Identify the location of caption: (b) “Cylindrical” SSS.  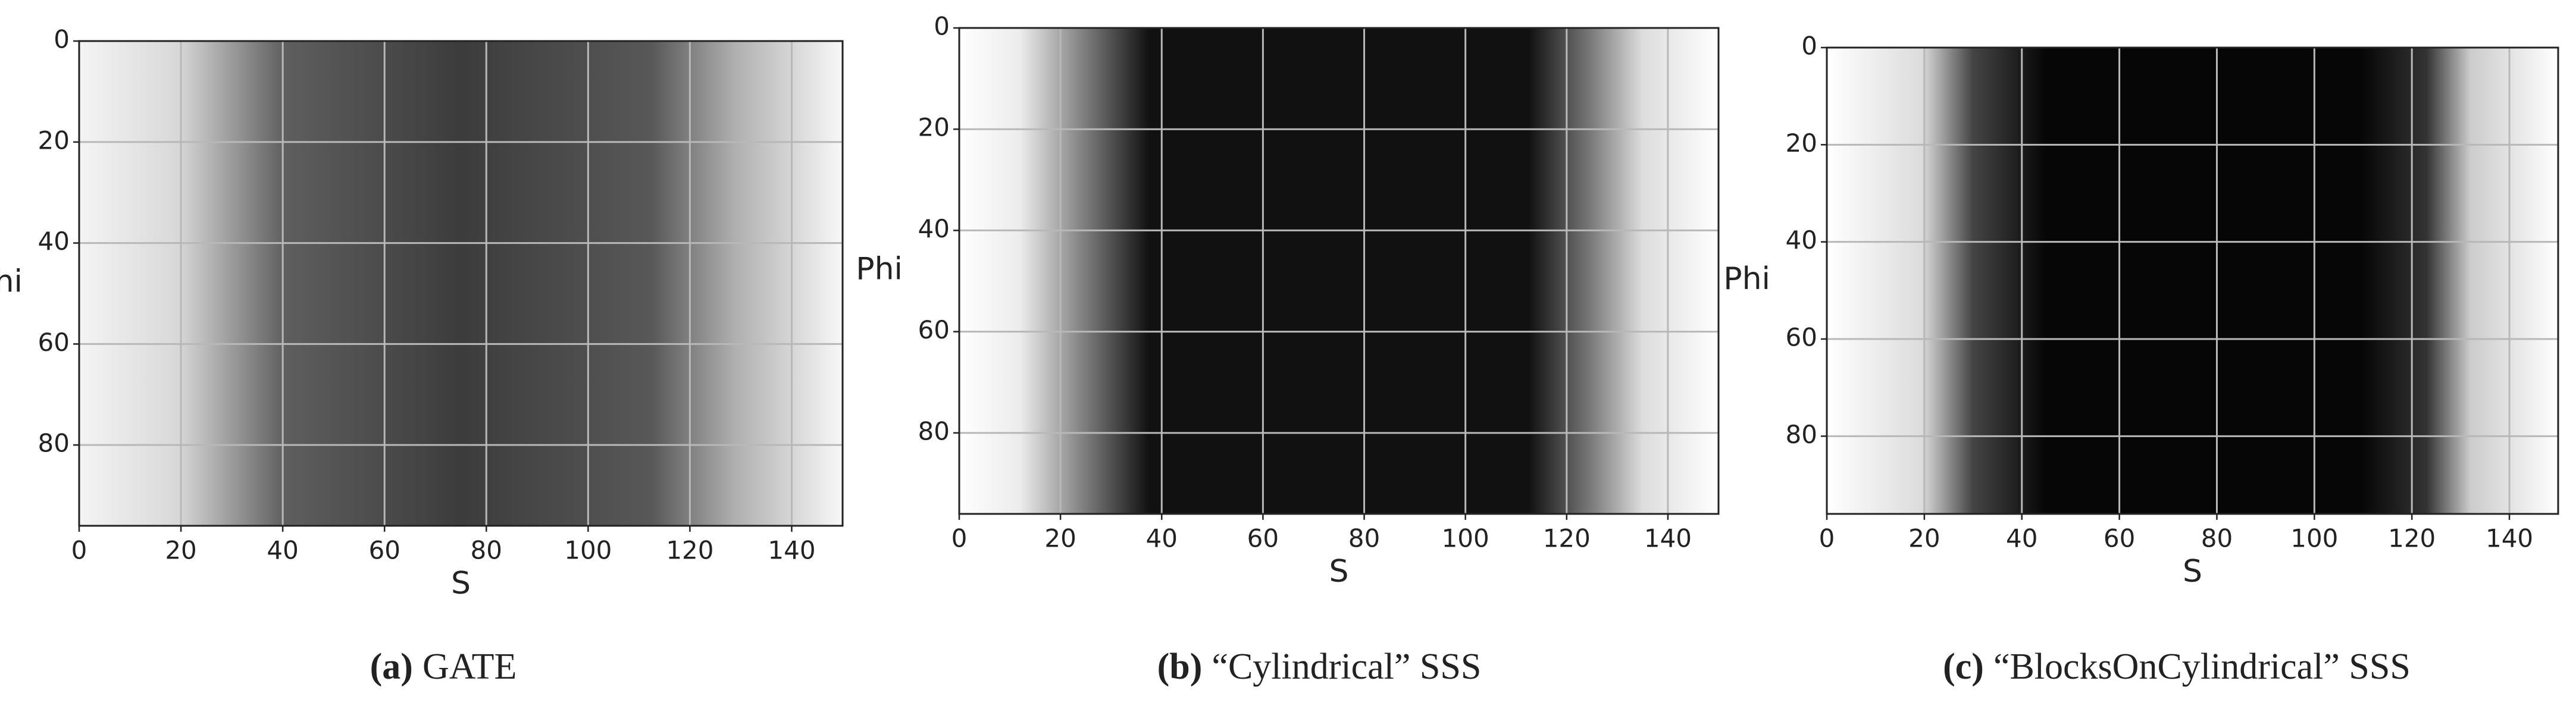
(1319, 667).